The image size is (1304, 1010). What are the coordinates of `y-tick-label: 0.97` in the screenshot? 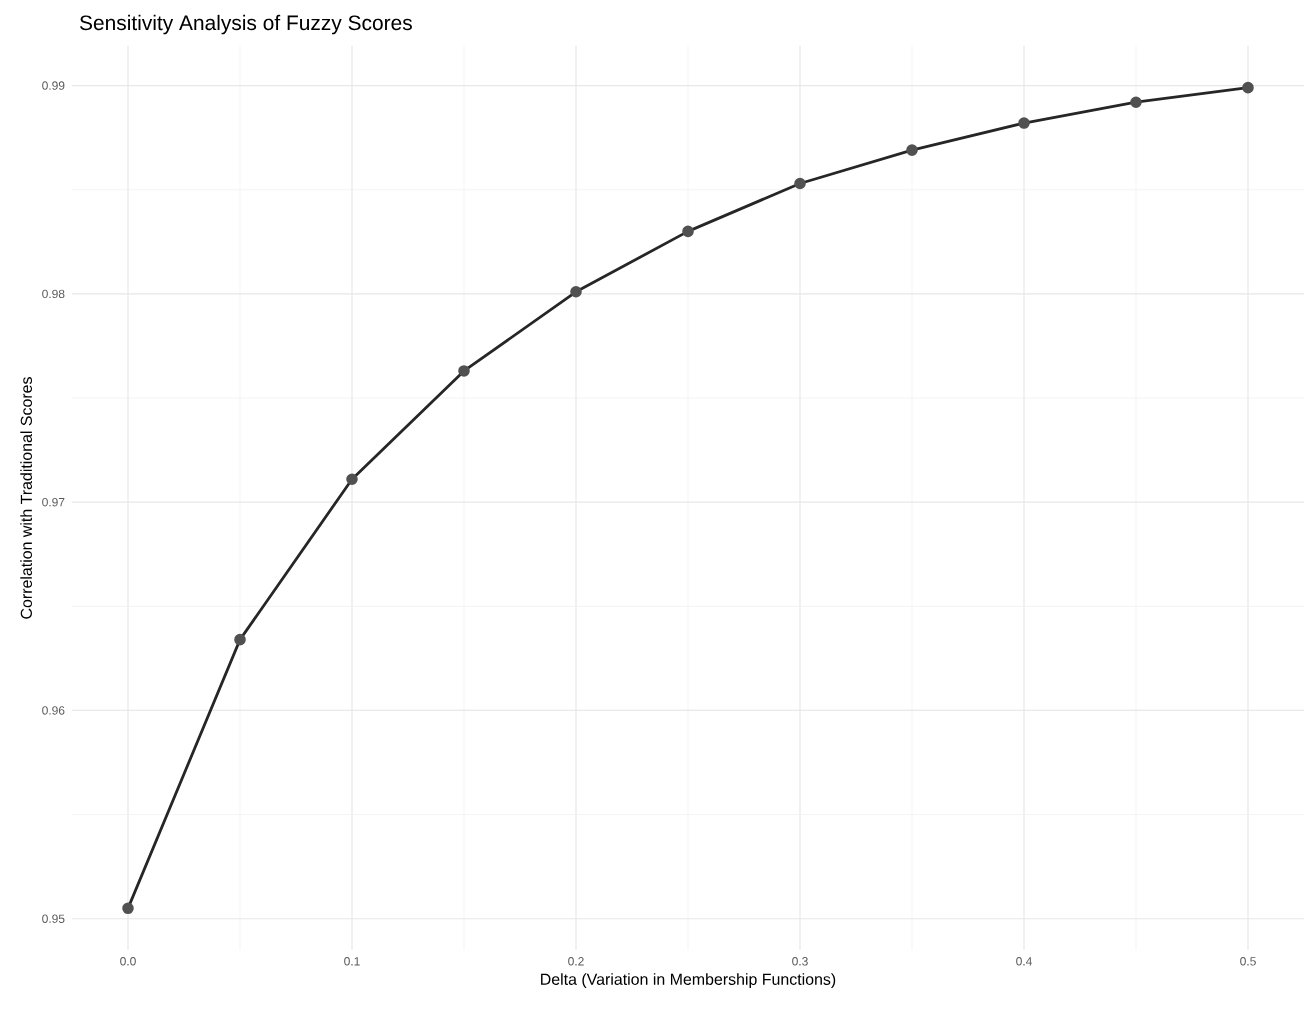 It's located at (53, 502).